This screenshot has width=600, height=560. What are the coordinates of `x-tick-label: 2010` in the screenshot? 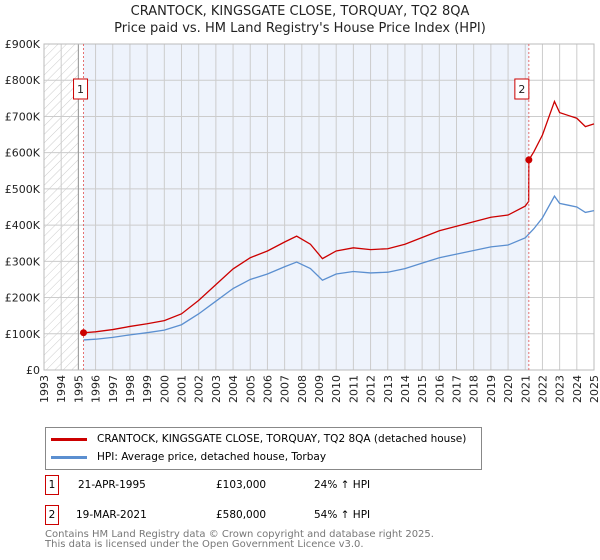 It's located at (336, 389).